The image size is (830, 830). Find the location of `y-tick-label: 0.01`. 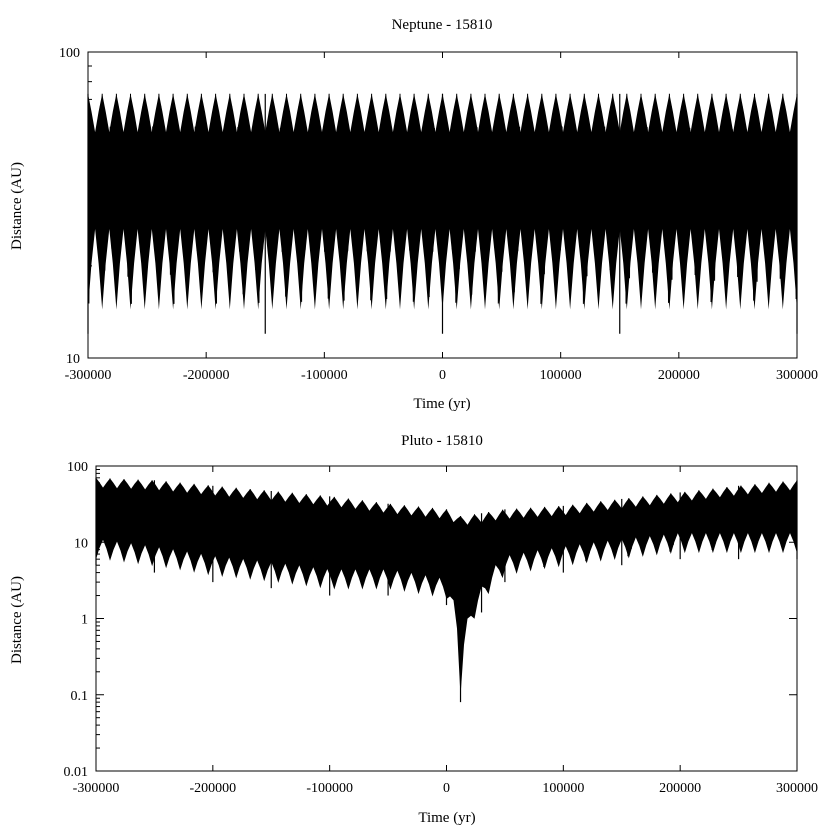

y-tick-label: 0.01 is located at coordinates (76, 772).